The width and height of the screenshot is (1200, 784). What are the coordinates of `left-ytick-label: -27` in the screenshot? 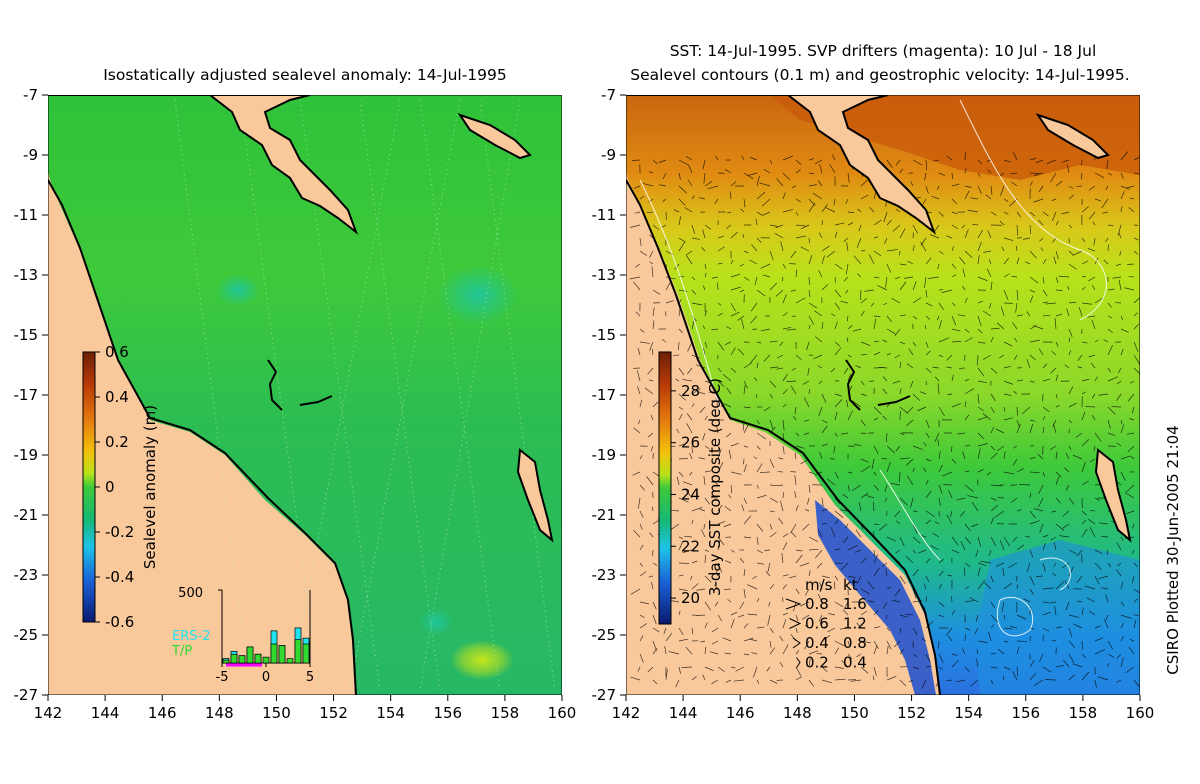 It's located at (26, 695).